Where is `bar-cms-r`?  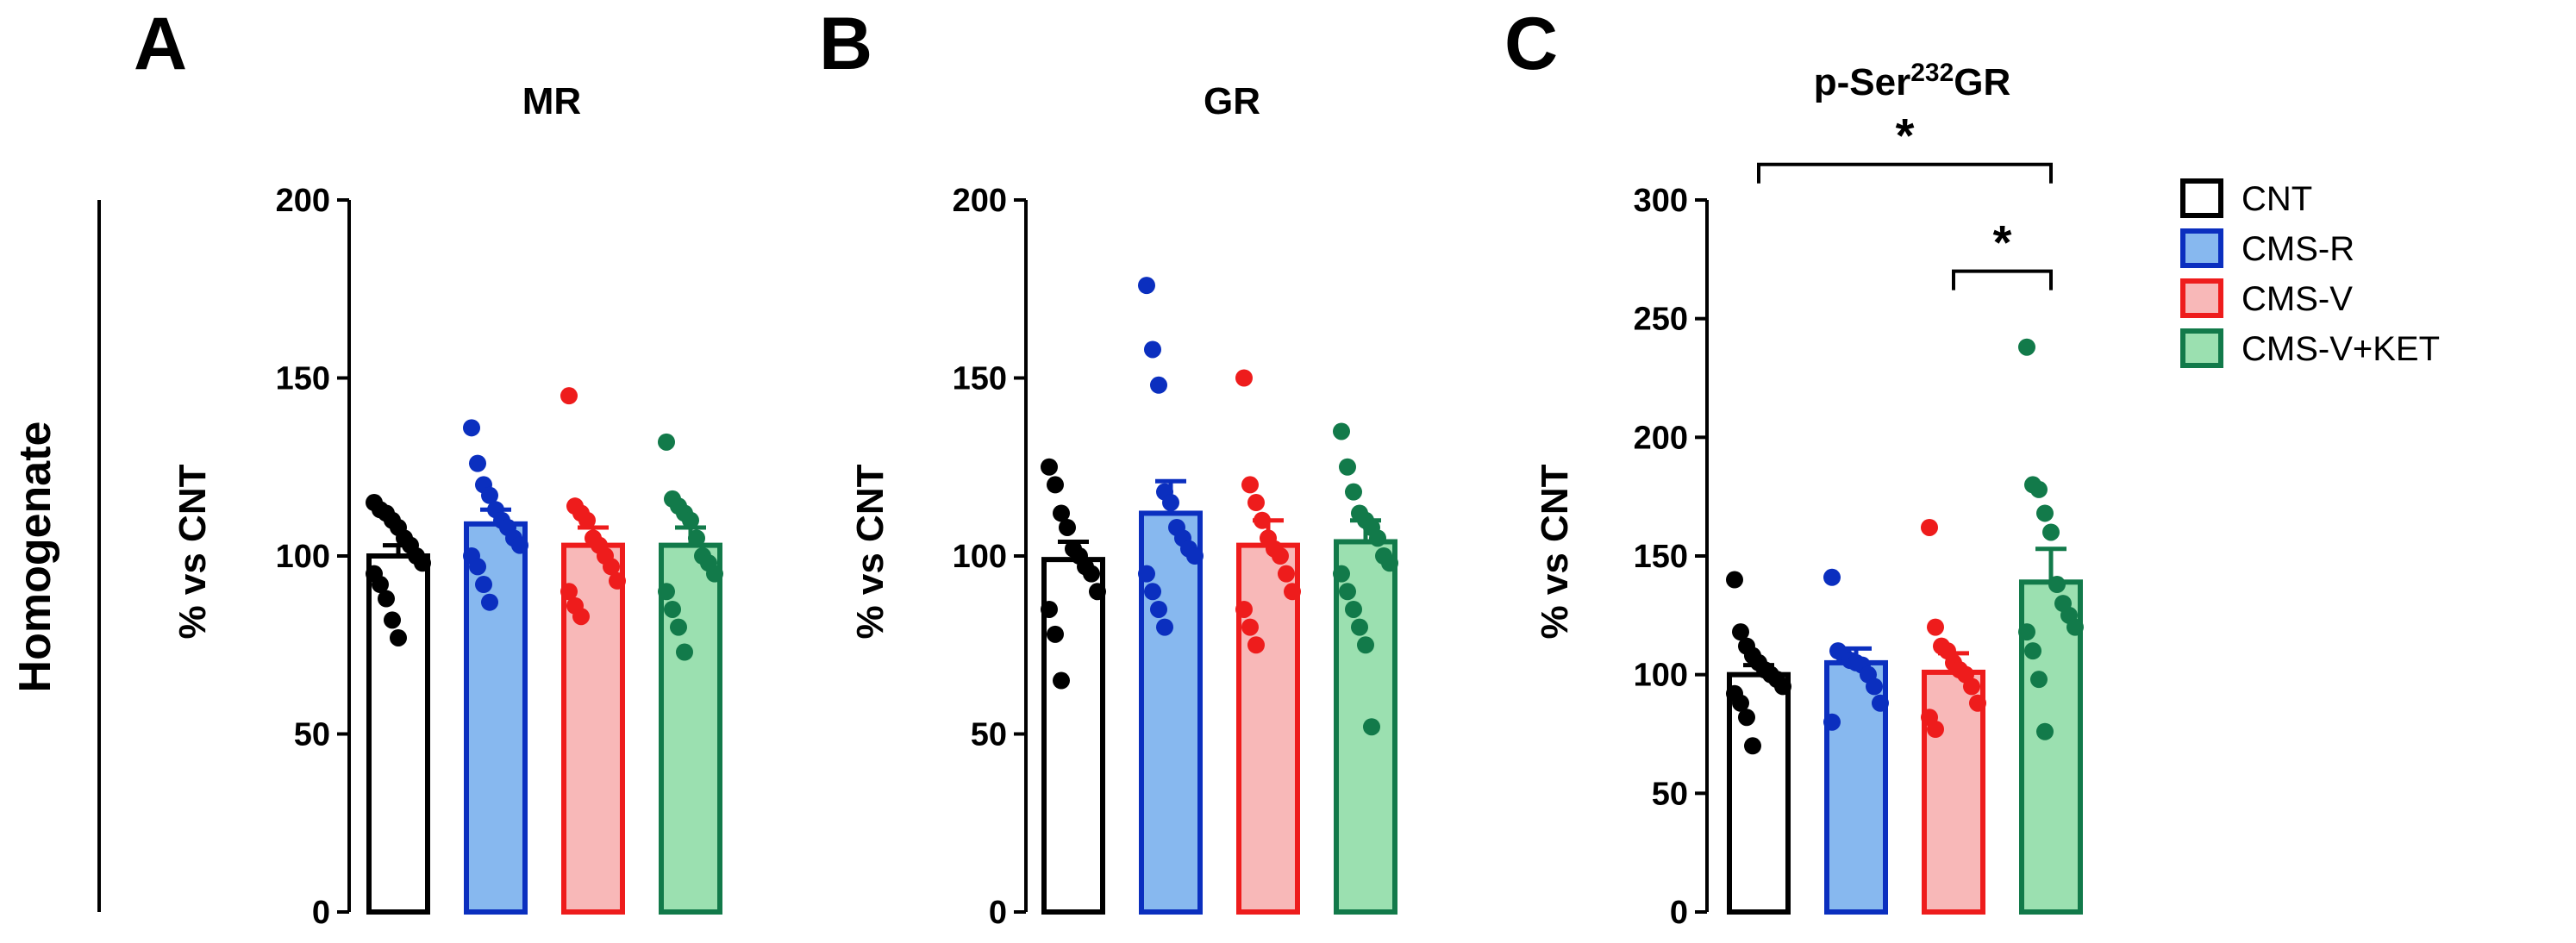
bar-cms-r is located at coordinates (496, 718).